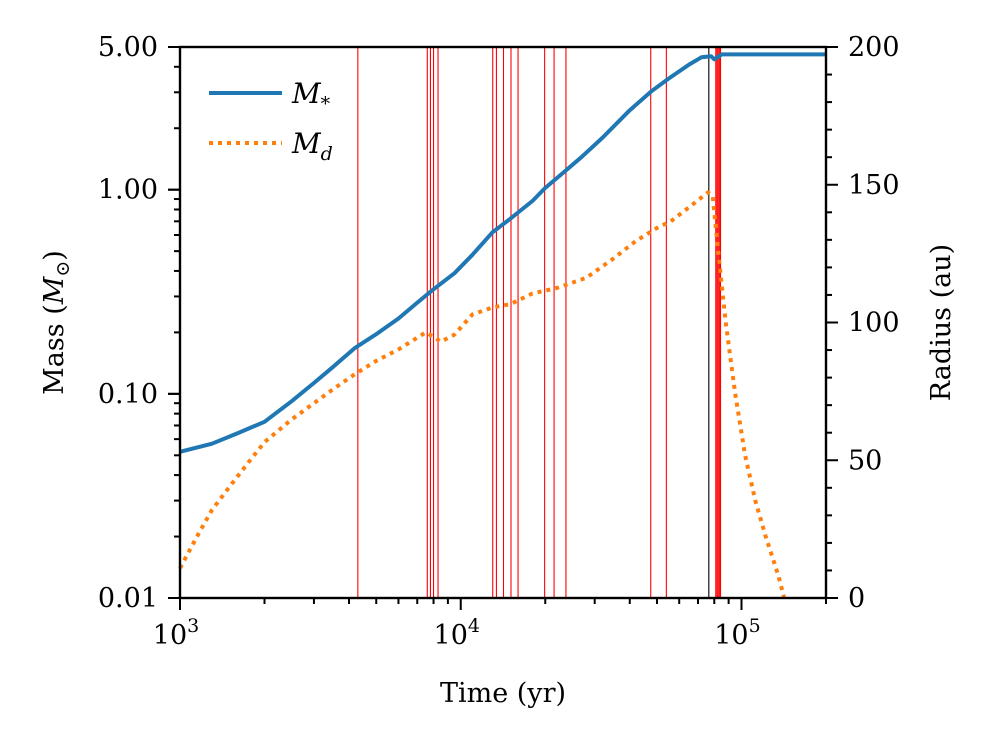  Describe the element at coordinates (128, 47) in the screenshot. I see `left-tick-label: 5.00` at that location.